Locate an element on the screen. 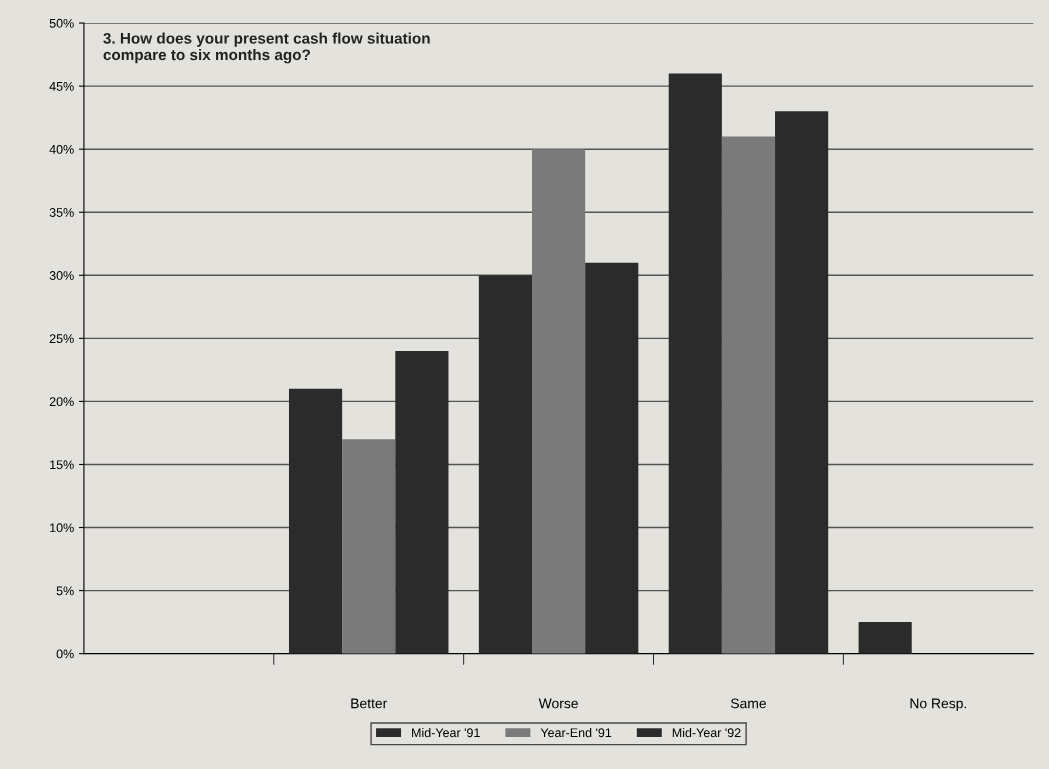  text: 3. How does your present cash flow situation compare to six months ago? is located at coordinates (266, 48).